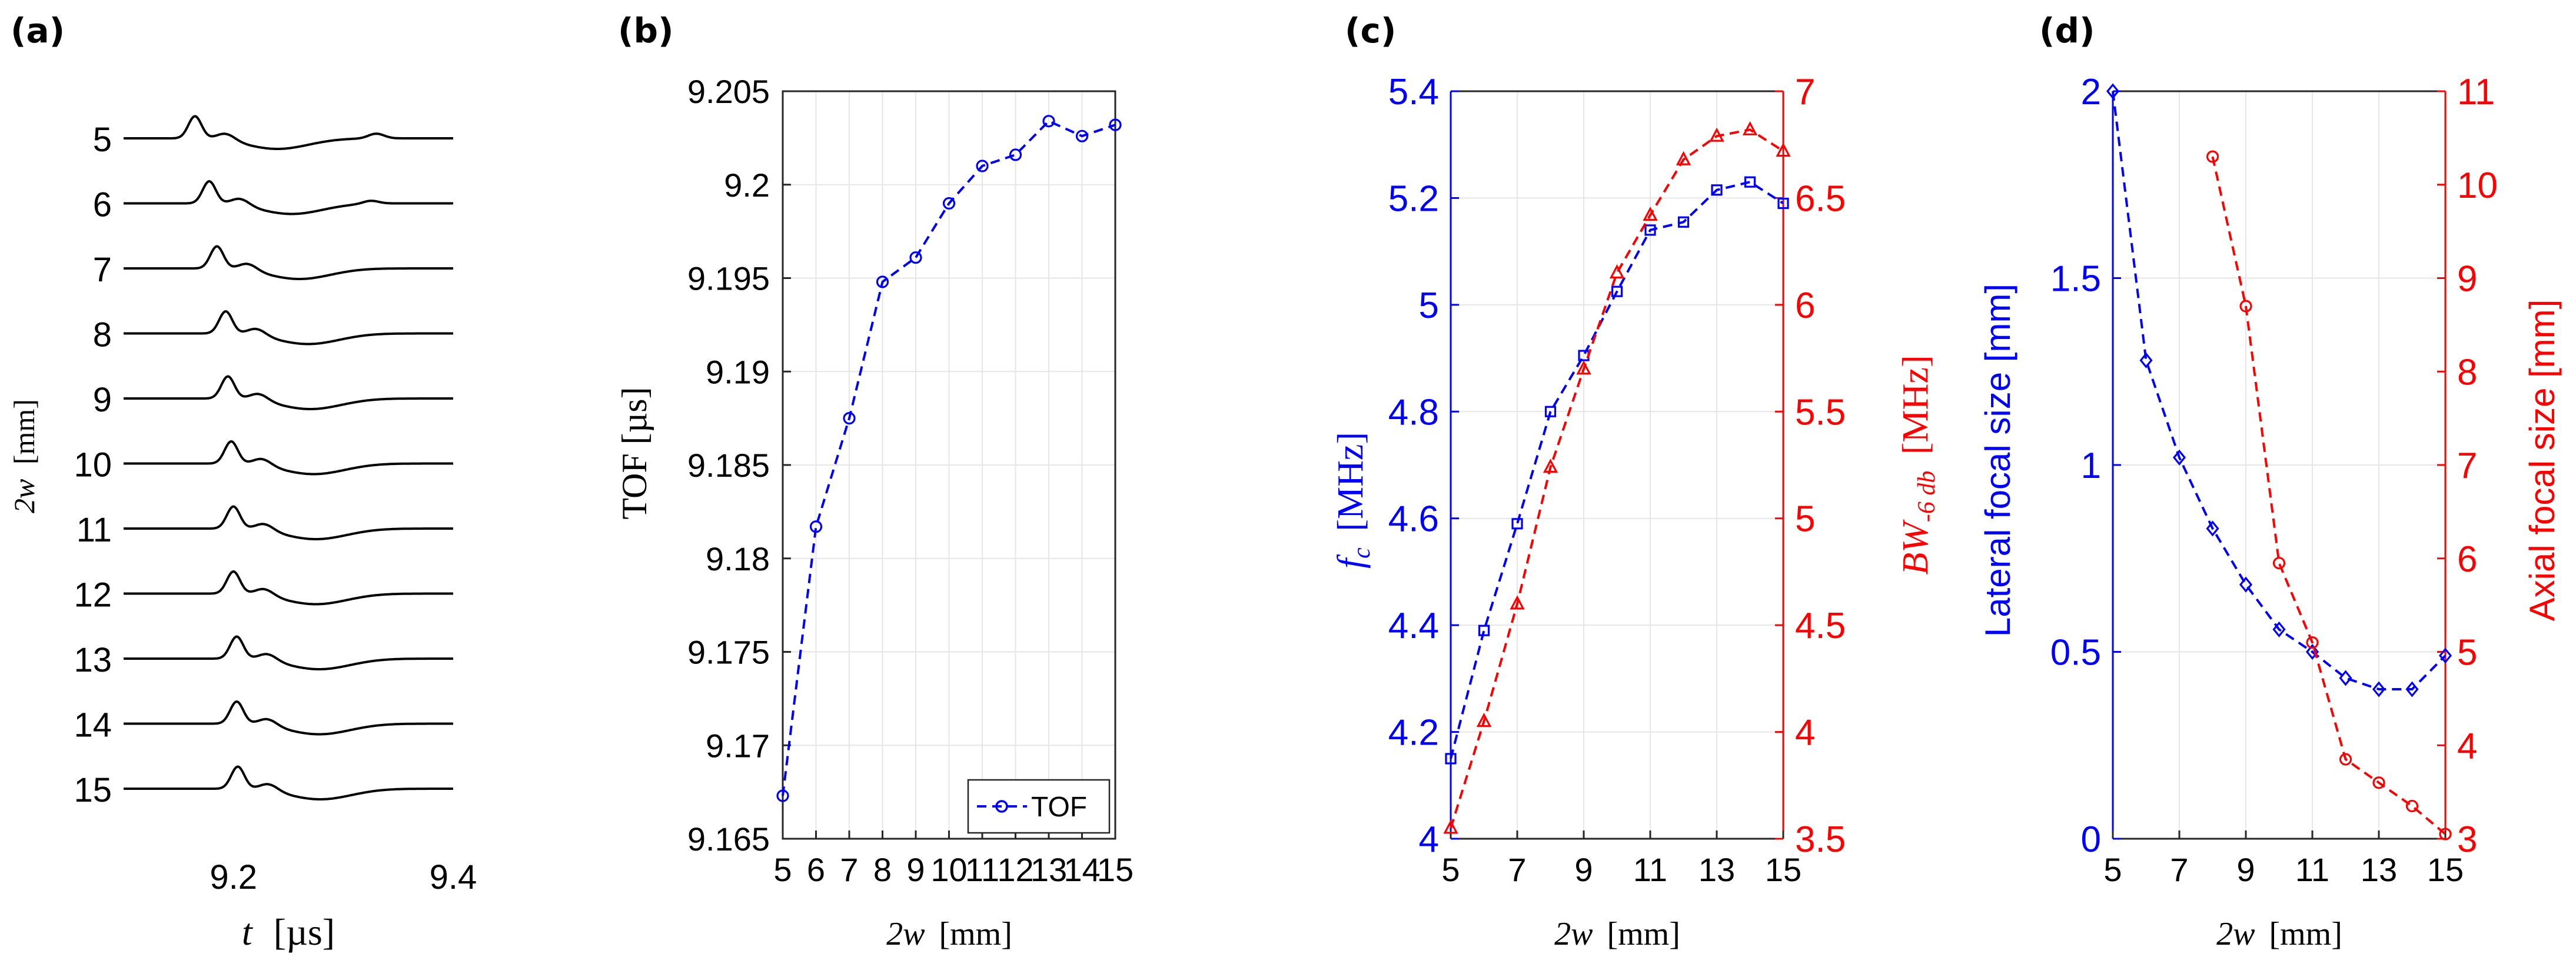 The image size is (2576, 980). I want to click on y-tick-label-right: 5.5, so click(1820, 412).